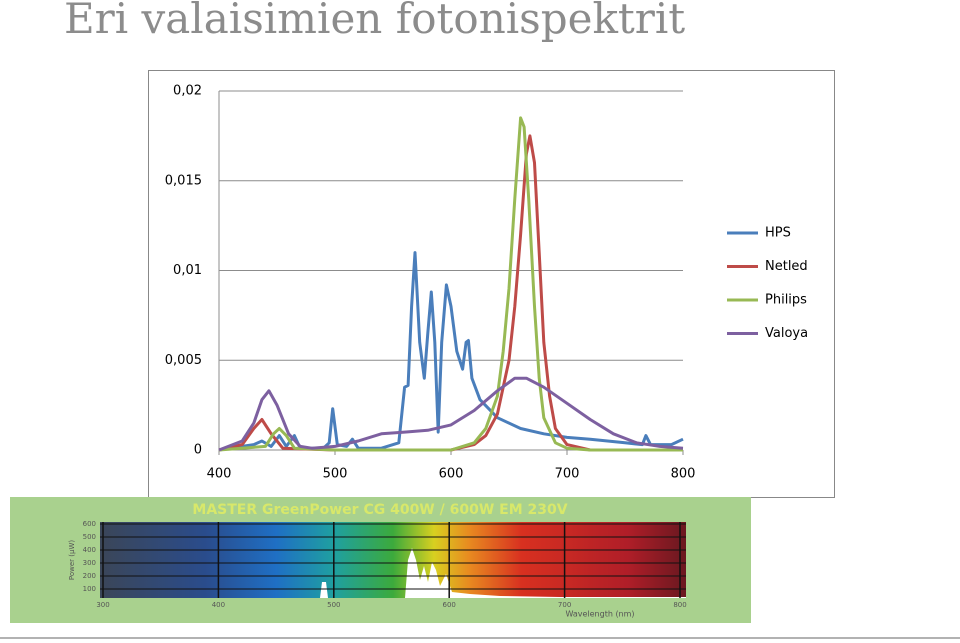  What do you see at coordinates (599, 614) in the screenshot?
I see `image-x-title: Wavelength (nm)` at bounding box center [599, 614].